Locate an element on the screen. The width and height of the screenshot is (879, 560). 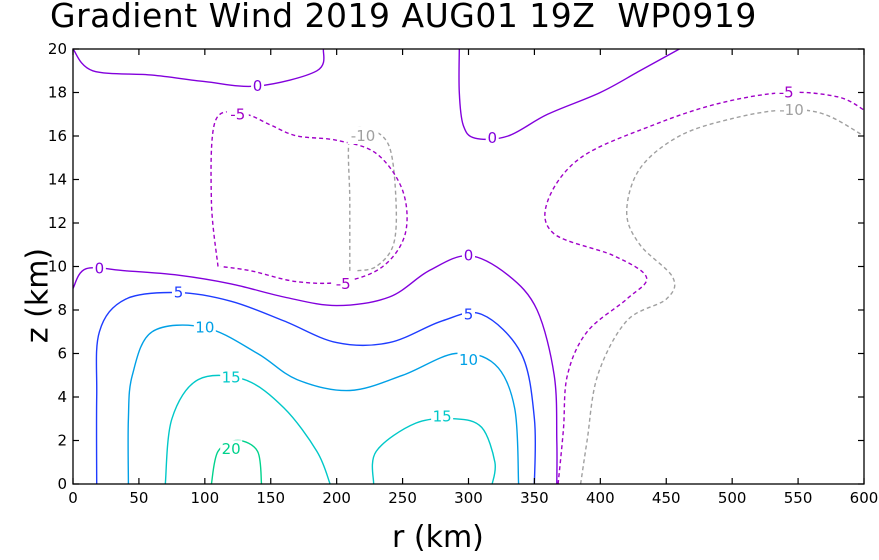
x-tick-label: 200 is located at coordinates (336, 498).